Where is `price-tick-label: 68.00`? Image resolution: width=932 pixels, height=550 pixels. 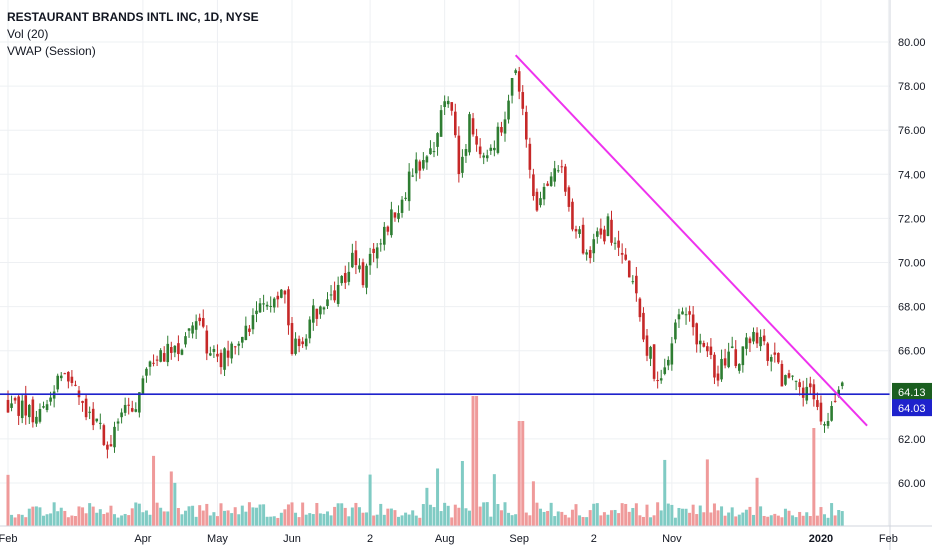 price-tick-label: 68.00 is located at coordinates (912, 308).